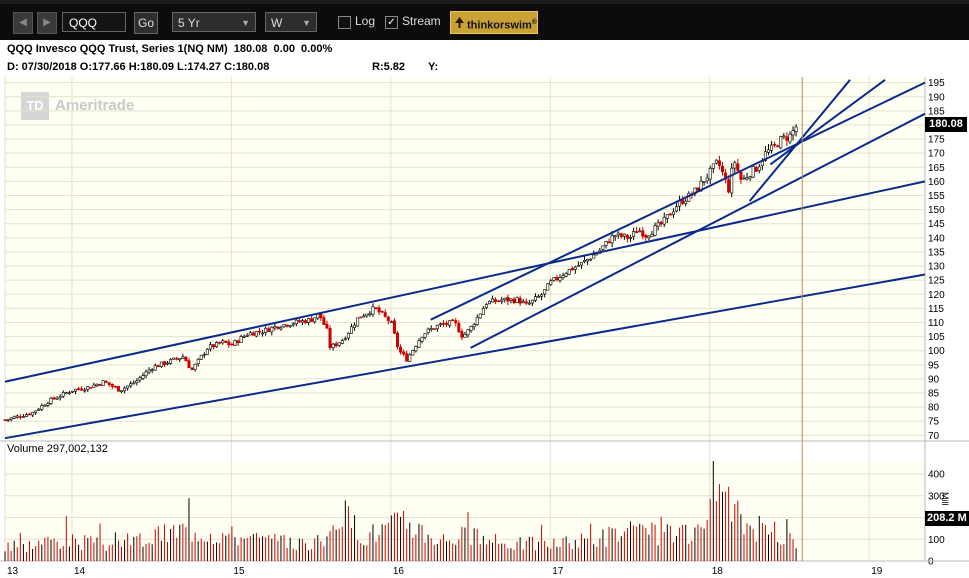 The width and height of the screenshot is (969, 578). Describe the element at coordinates (558, 571) in the screenshot. I see `x-tick-label: 17` at that location.